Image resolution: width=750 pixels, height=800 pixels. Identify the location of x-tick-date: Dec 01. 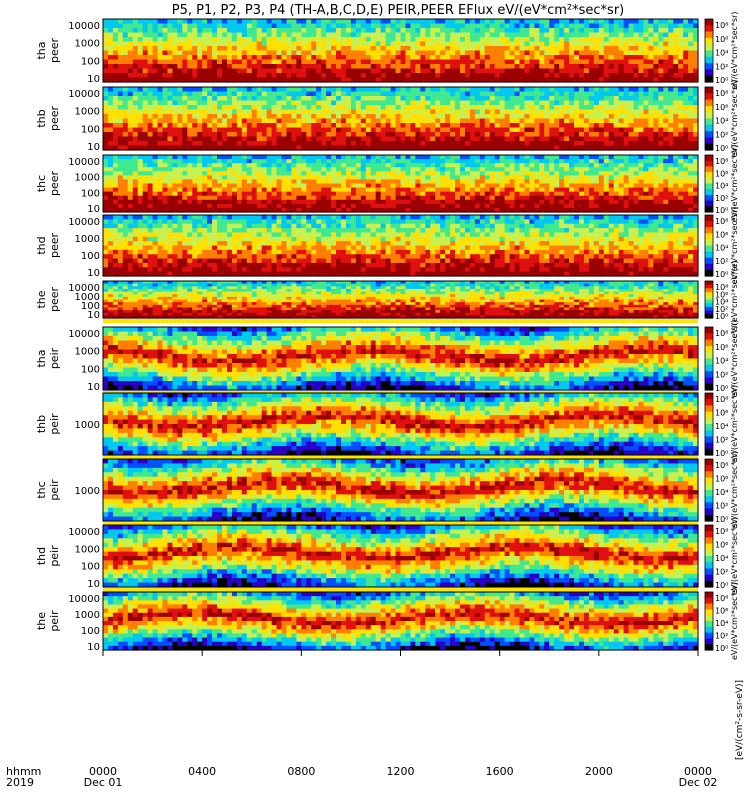
(103, 782).